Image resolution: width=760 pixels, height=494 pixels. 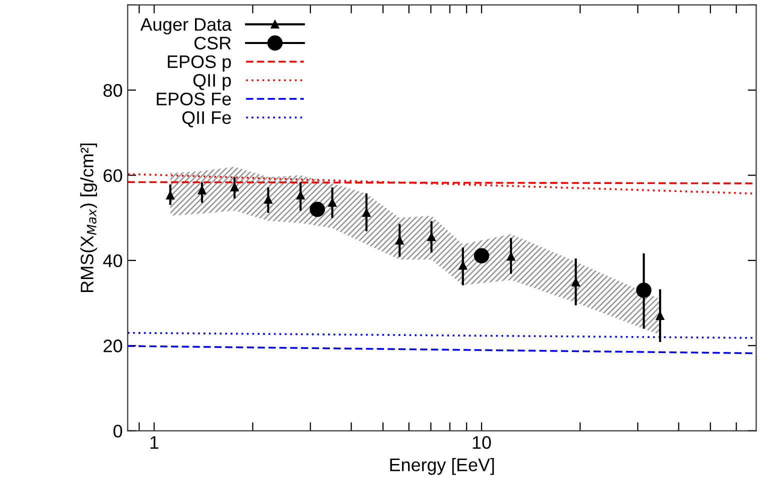 I want to click on legend-label: QII p, so click(x=212, y=82).